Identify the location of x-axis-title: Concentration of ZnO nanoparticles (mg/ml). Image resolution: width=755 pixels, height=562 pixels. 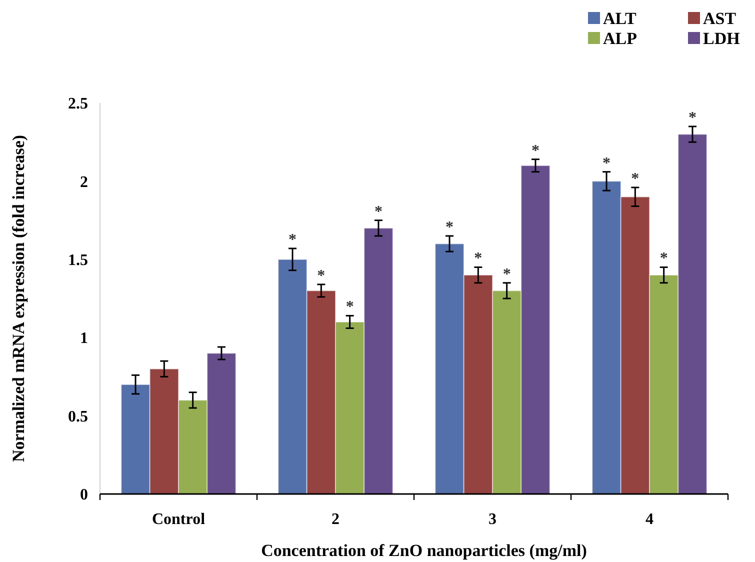
(424, 550).